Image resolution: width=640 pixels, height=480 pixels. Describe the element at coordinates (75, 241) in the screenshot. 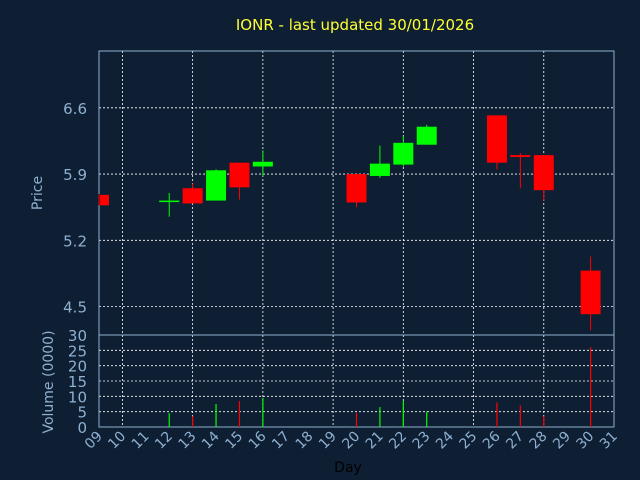

I see `price-tick-label: 5.2` at that location.